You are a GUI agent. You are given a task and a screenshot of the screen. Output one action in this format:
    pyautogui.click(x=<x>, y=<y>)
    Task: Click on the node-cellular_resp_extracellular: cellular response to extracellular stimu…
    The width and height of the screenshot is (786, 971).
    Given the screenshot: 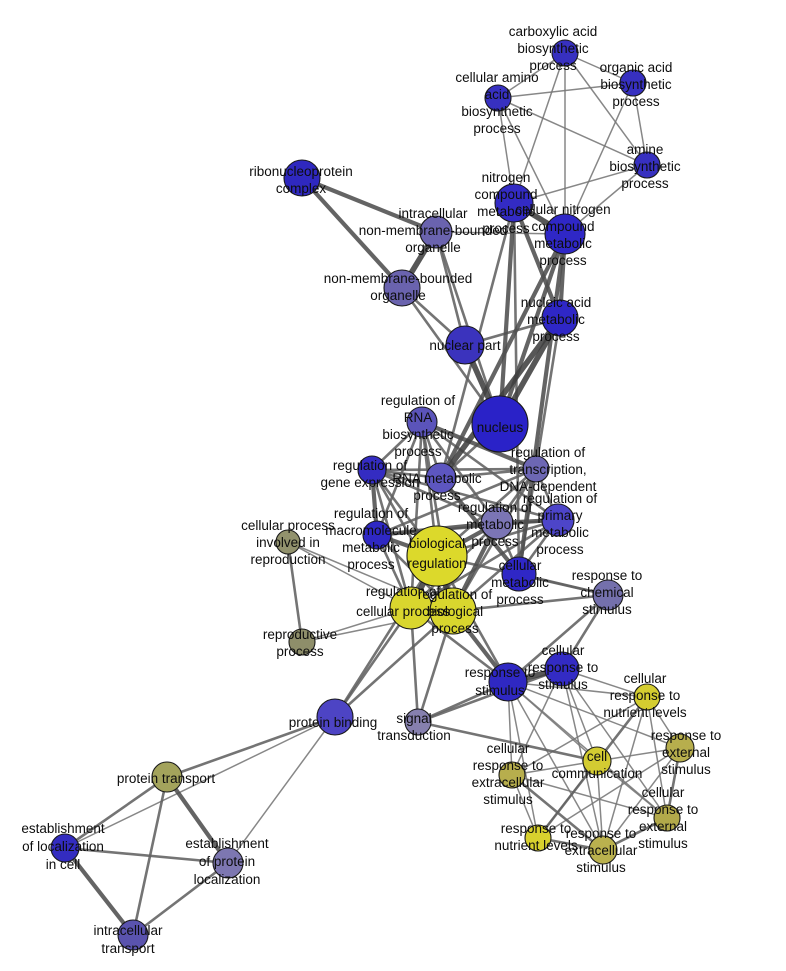 What is the action you would take?
    pyautogui.click(x=512, y=775)
    